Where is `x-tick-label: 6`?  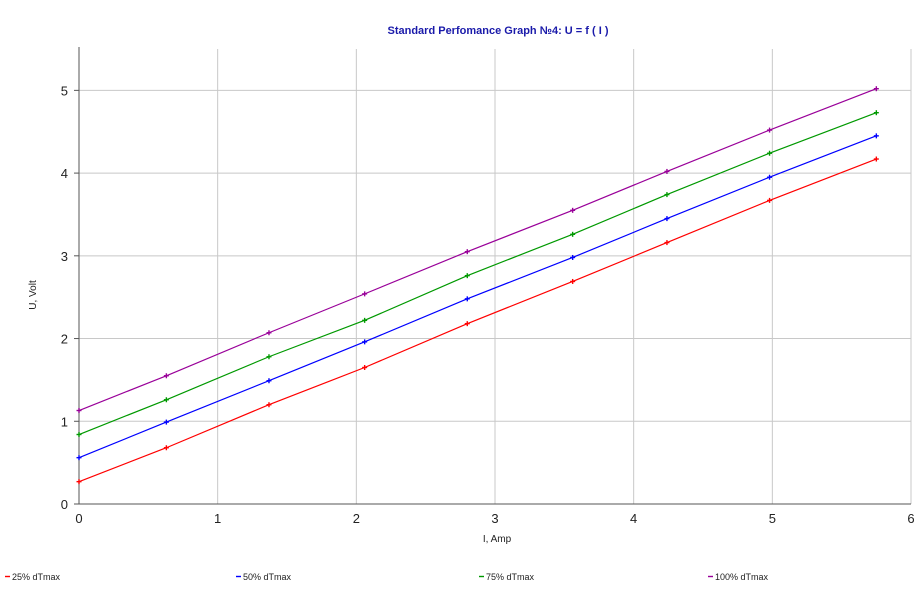 x-tick-label: 6 is located at coordinates (910, 518).